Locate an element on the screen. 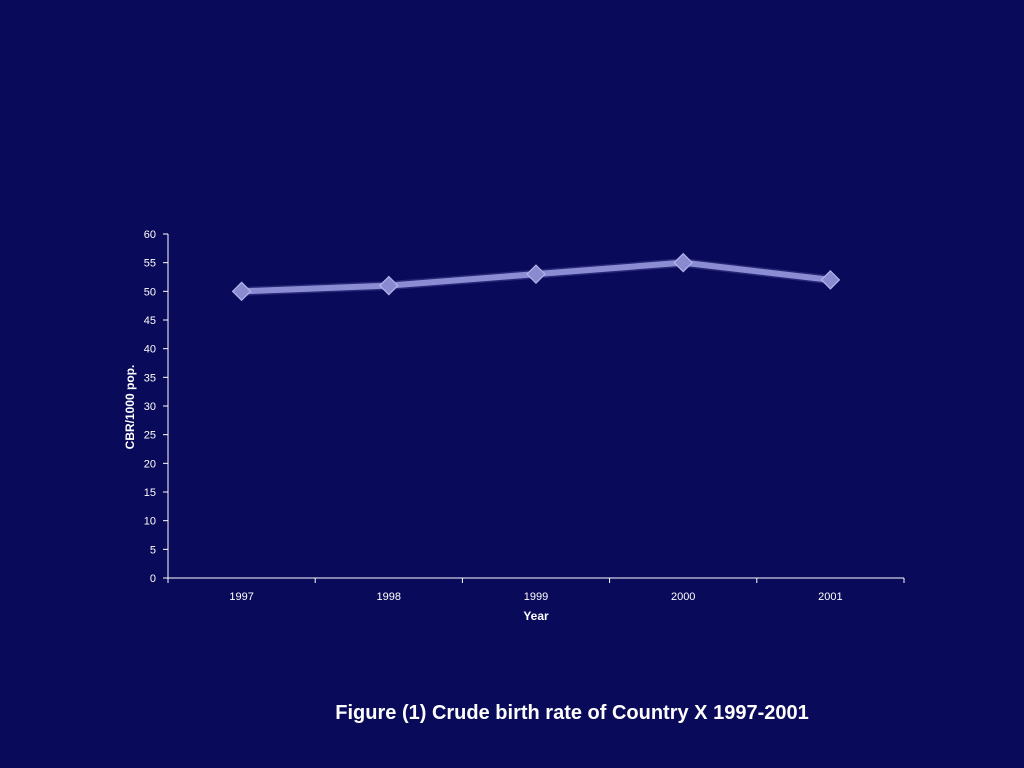 Image resolution: width=1024 pixels, height=768 pixels. y-tick-label: 15 is located at coordinates (150, 493).